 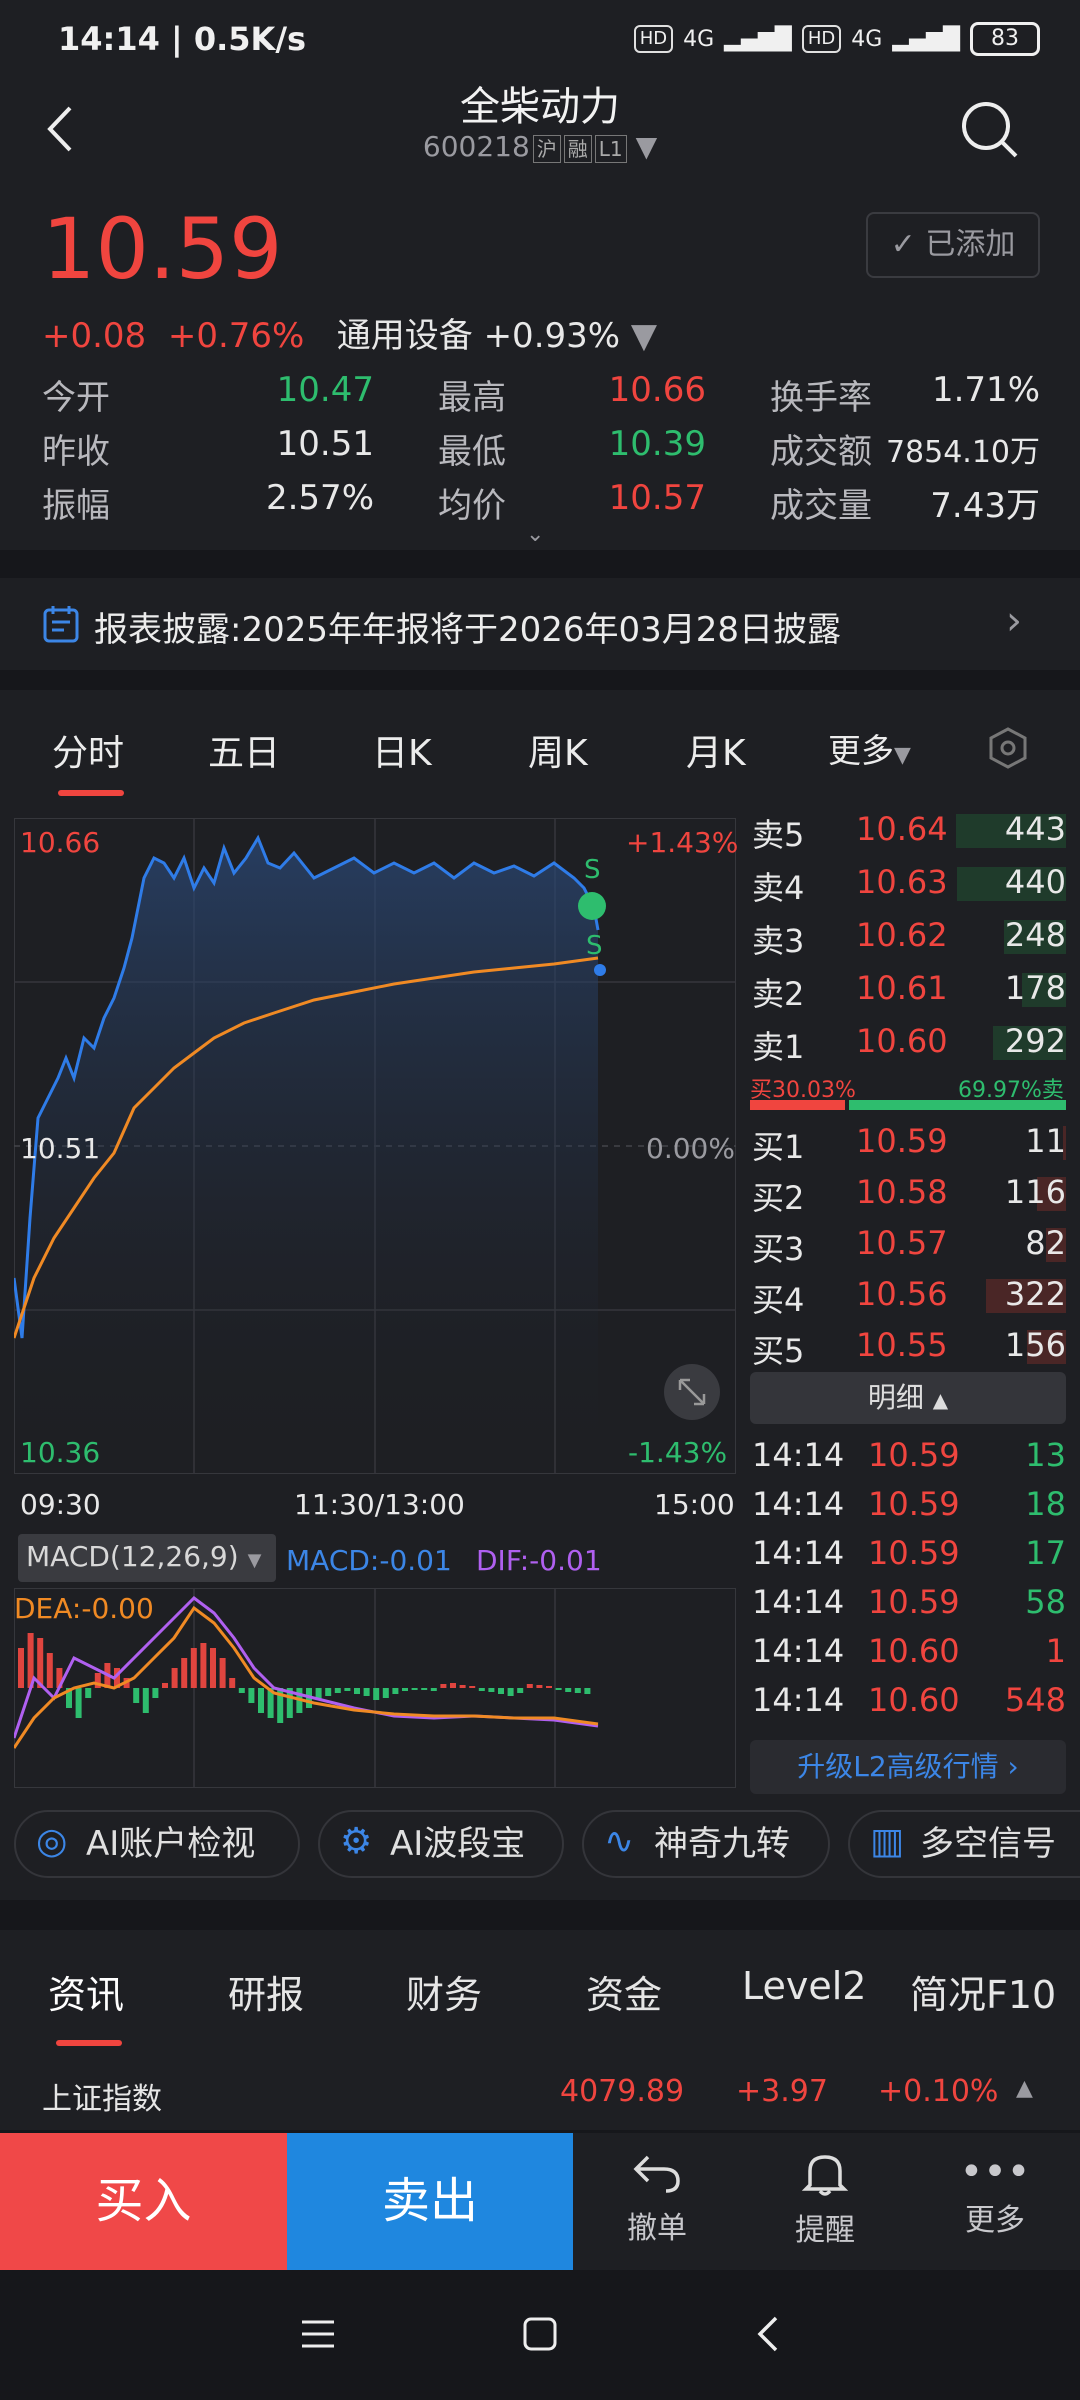 I want to click on back-icon, so click(x=60, y=129).